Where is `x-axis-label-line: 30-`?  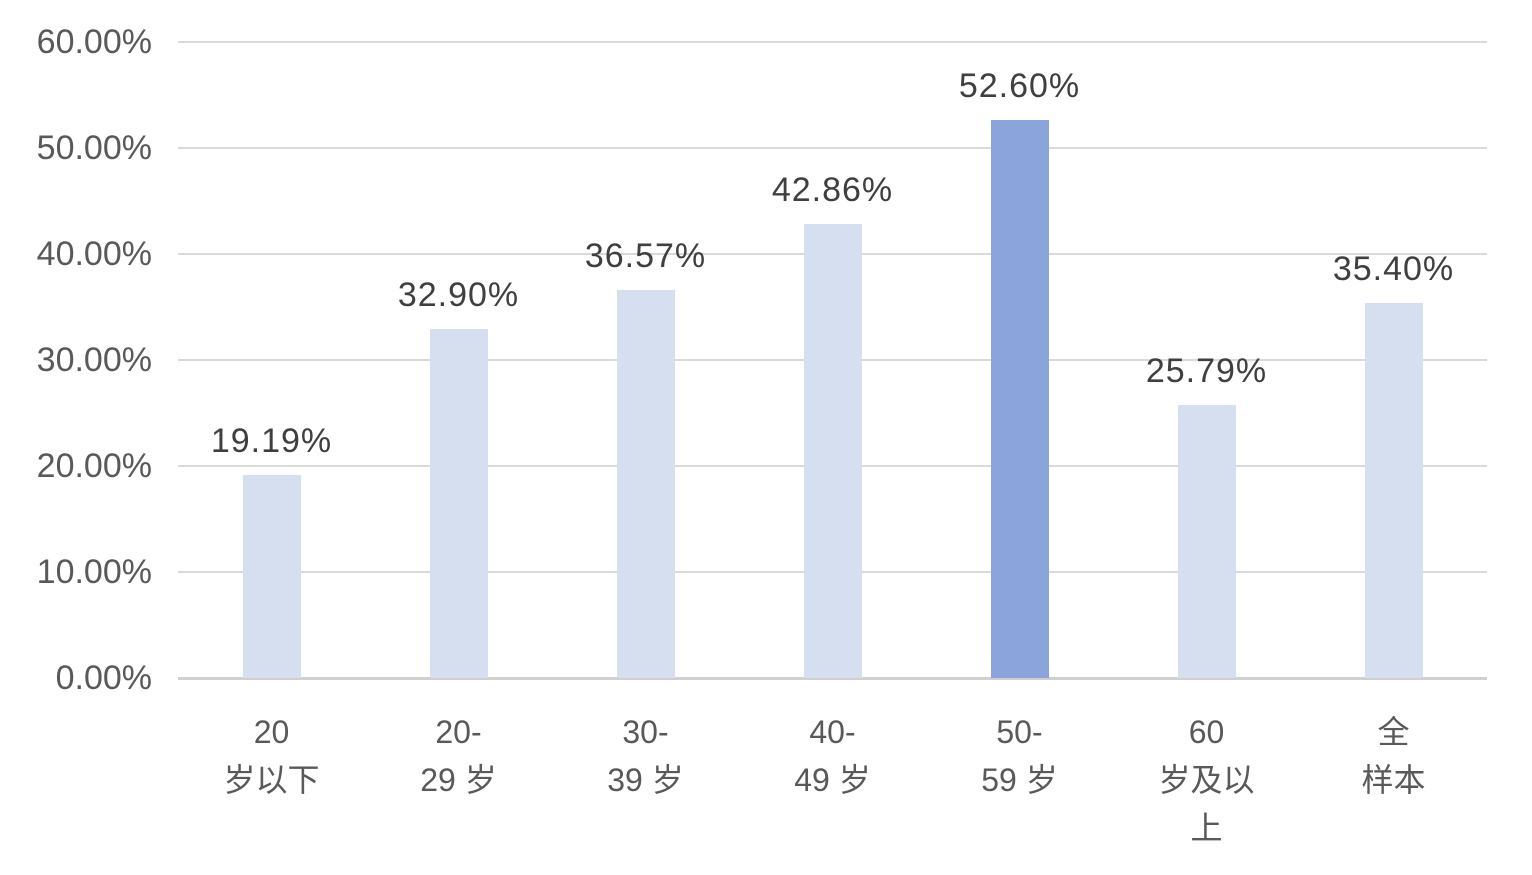 x-axis-label-line: 30- is located at coordinates (645, 732).